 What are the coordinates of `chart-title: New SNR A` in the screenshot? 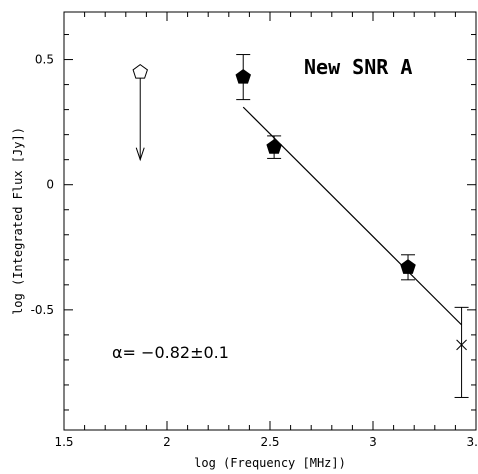 It's located at (358, 67).